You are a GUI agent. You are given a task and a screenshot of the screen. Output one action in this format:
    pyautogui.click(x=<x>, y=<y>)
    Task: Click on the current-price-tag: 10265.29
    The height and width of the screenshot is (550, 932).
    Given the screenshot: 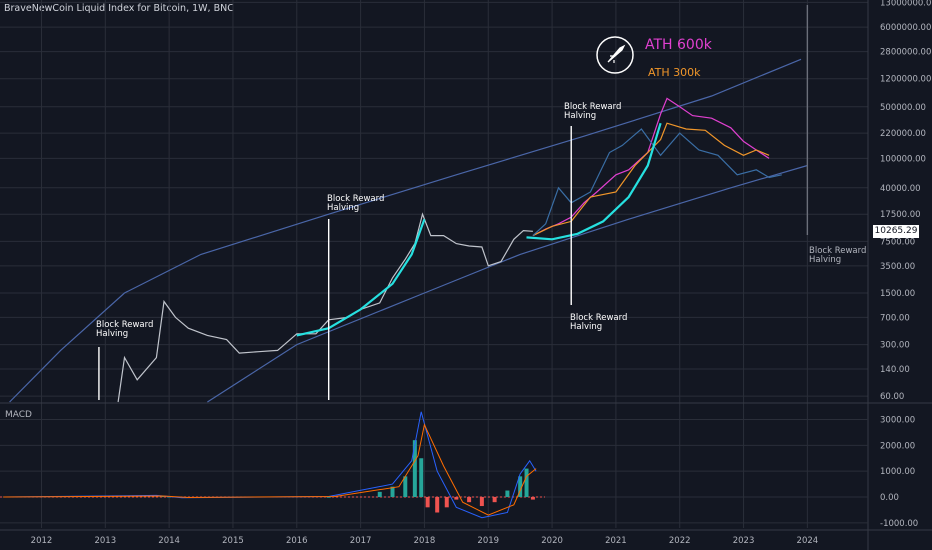 What is the action you would take?
    pyautogui.click(x=896, y=231)
    